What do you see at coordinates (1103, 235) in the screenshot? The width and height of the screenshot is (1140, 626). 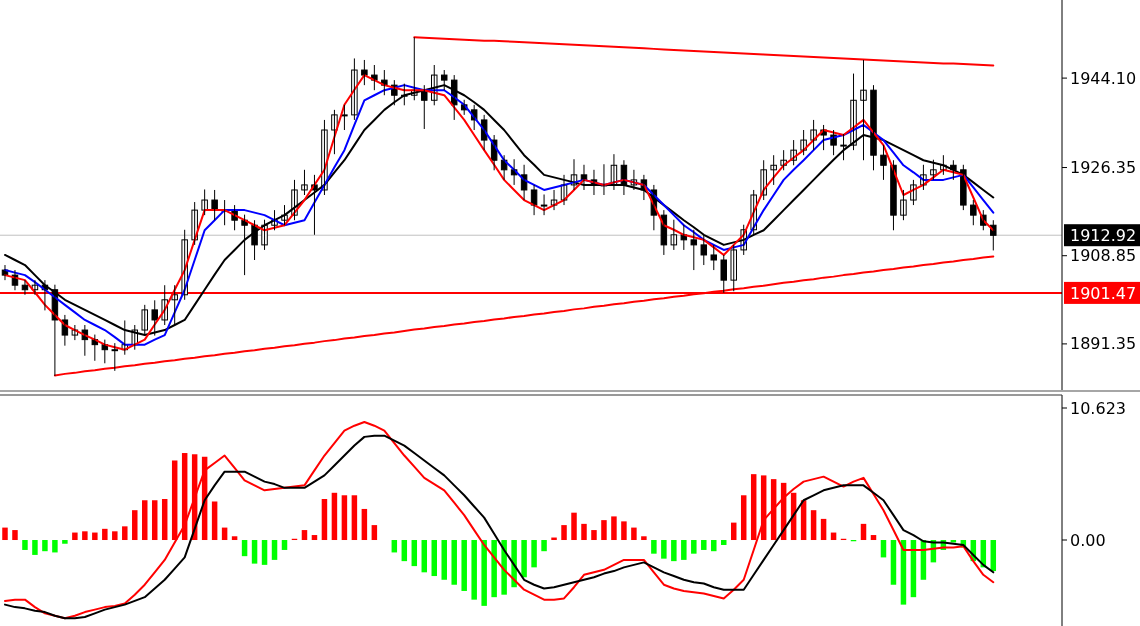 I see `ref-line-label: 1912.92` at bounding box center [1103, 235].